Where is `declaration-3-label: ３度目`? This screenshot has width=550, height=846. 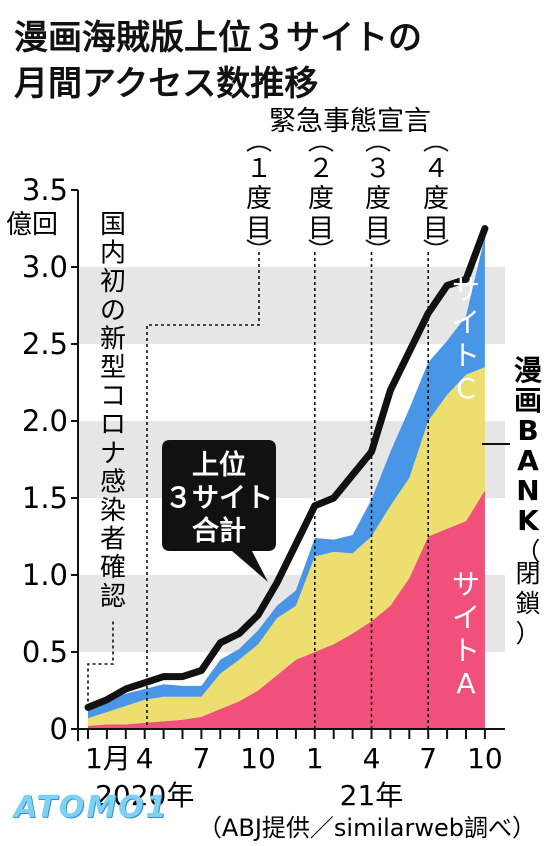
declaration-3-label: ３度目 is located at coordinates (378, 199).